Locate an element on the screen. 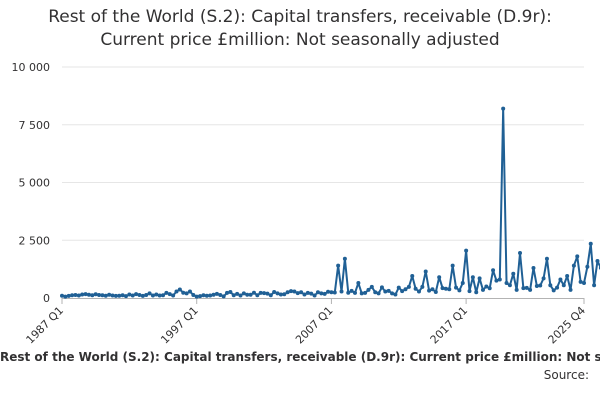  y-tick-label: 10 000 is located at coordinates (31, 67).